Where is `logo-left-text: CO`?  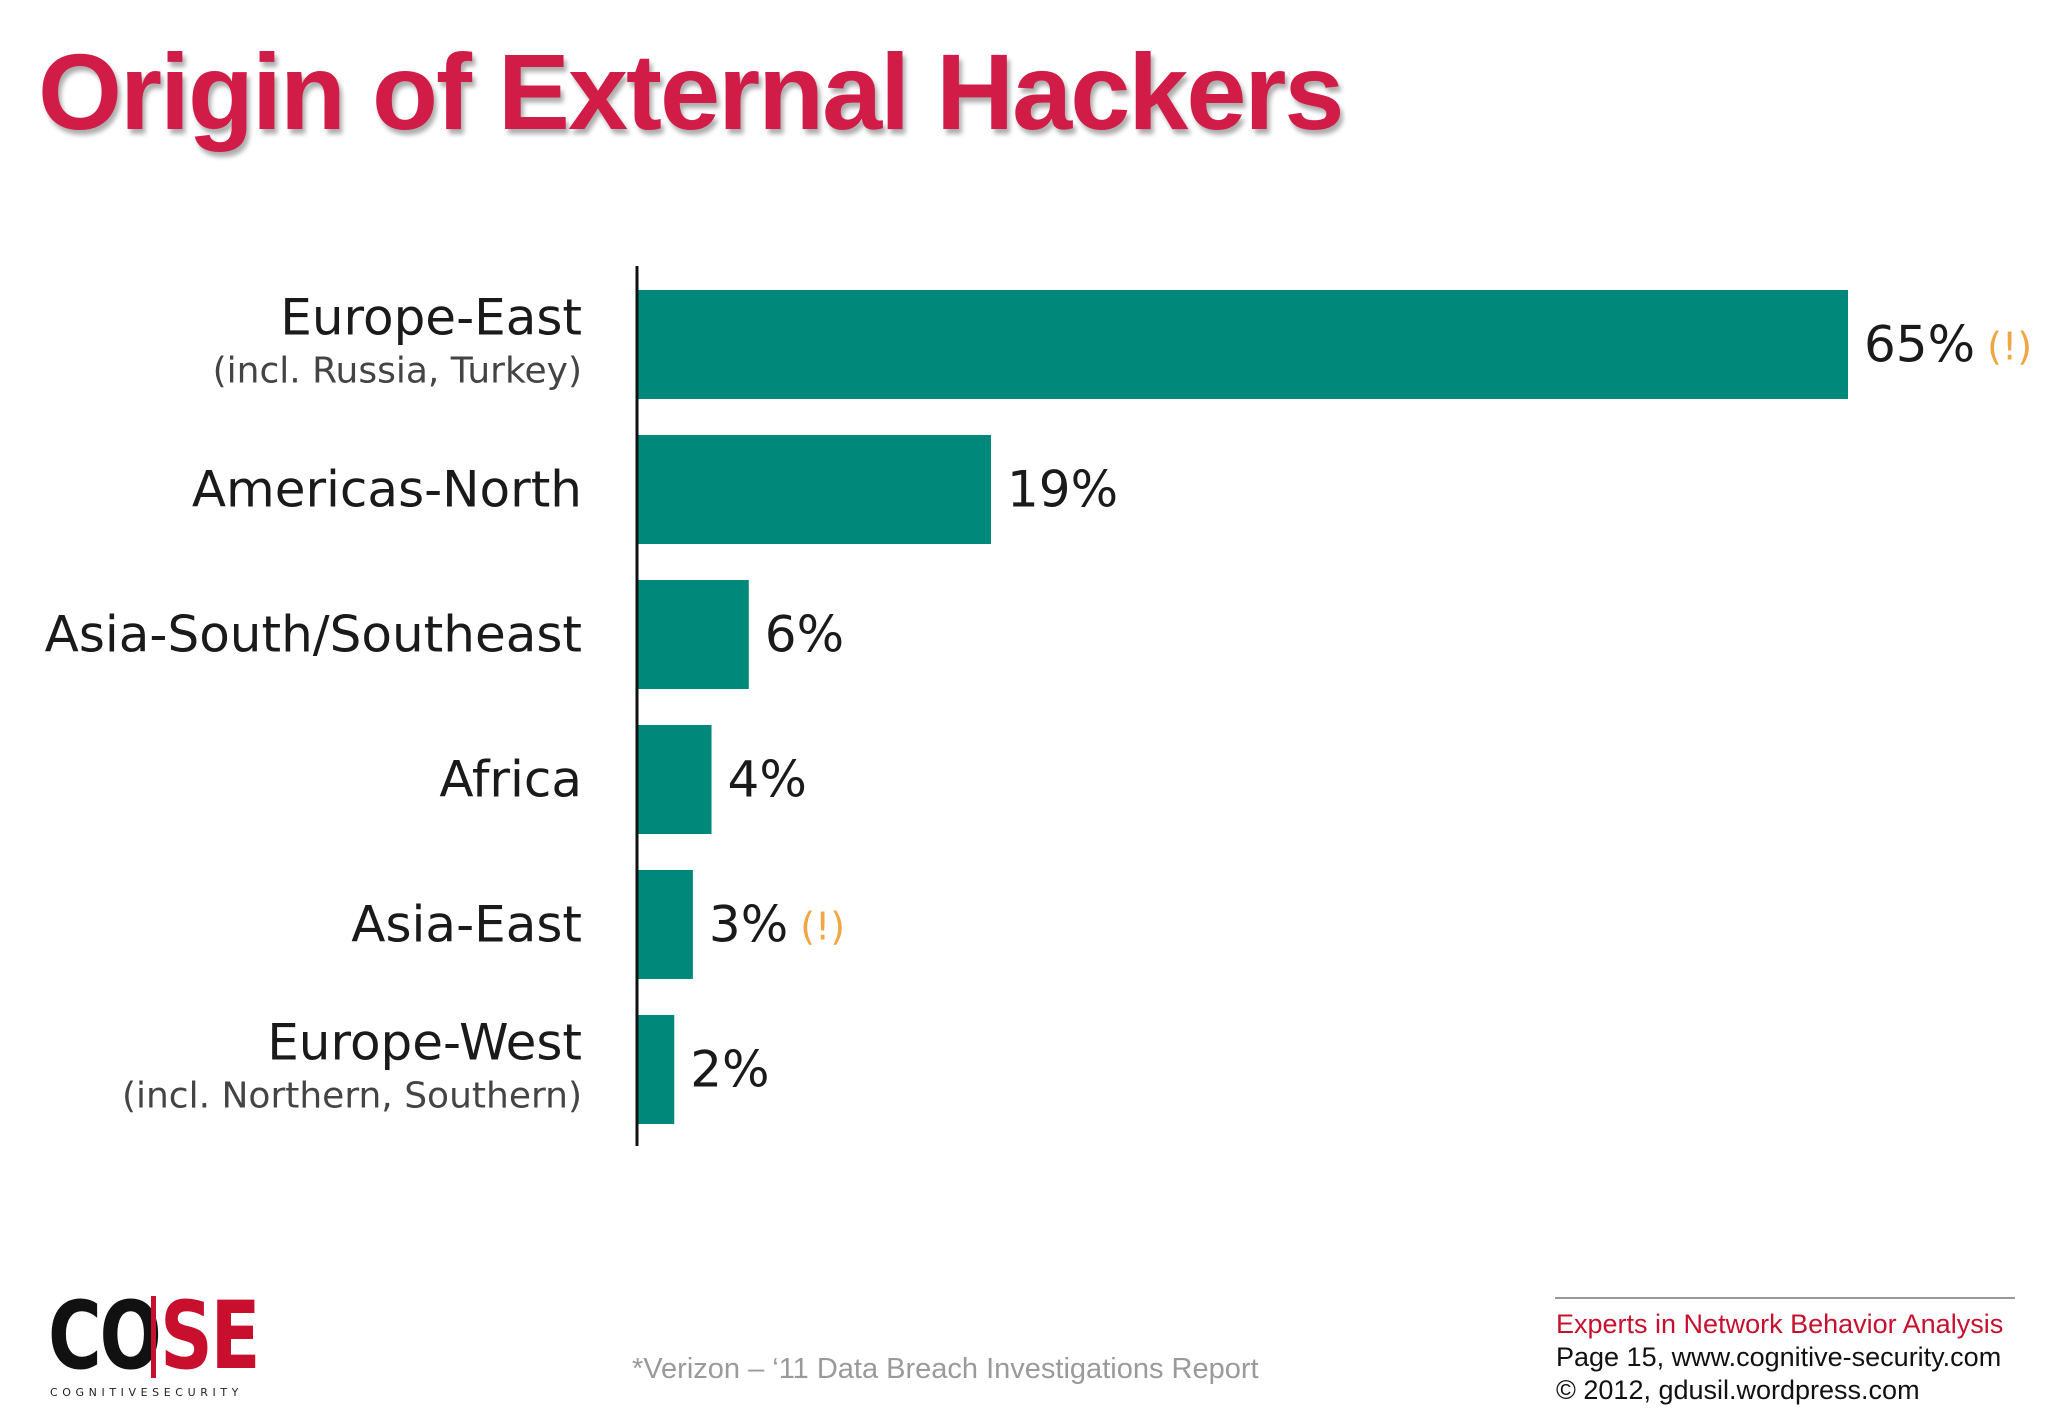
logo-left-text: CO is located at coordinates (105, 1336).